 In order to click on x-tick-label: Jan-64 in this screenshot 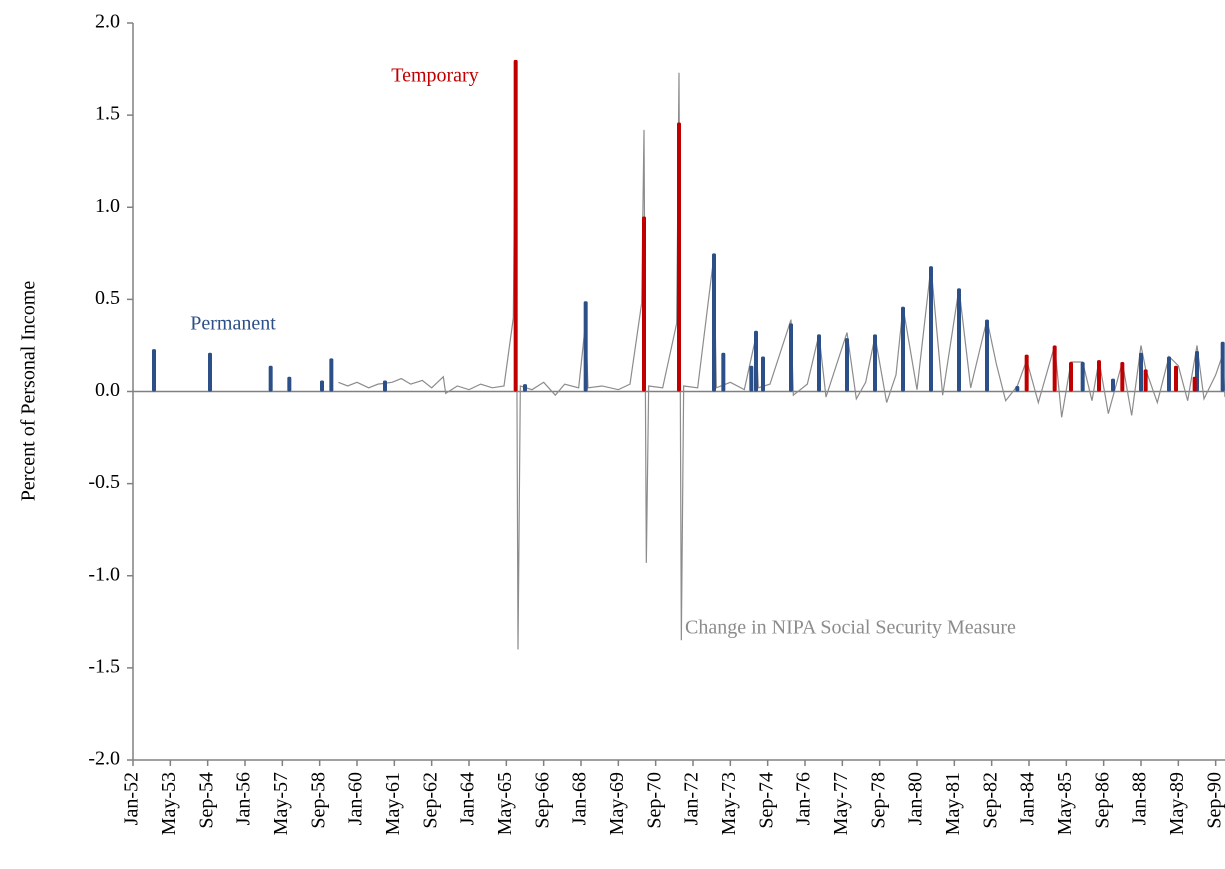, I will do `click(468, 798)`.